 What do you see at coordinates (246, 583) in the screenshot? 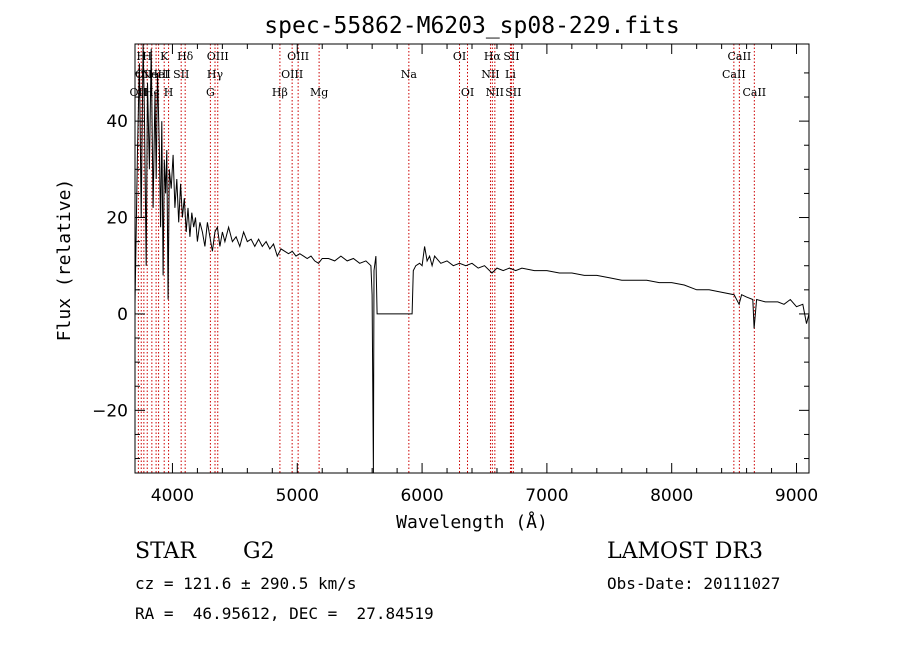
I see `redshift-velocity: cz = 121.6 ± 290.5 km/s` at bounding box center [246, 583].